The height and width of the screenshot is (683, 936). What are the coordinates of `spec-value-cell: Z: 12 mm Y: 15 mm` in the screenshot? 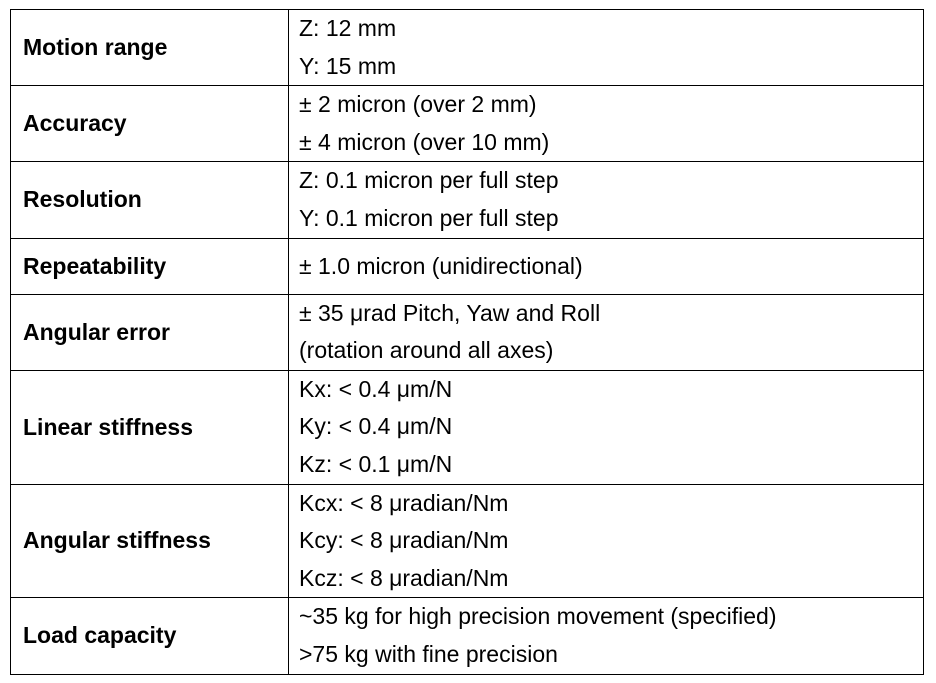 It's located at (606, 47).